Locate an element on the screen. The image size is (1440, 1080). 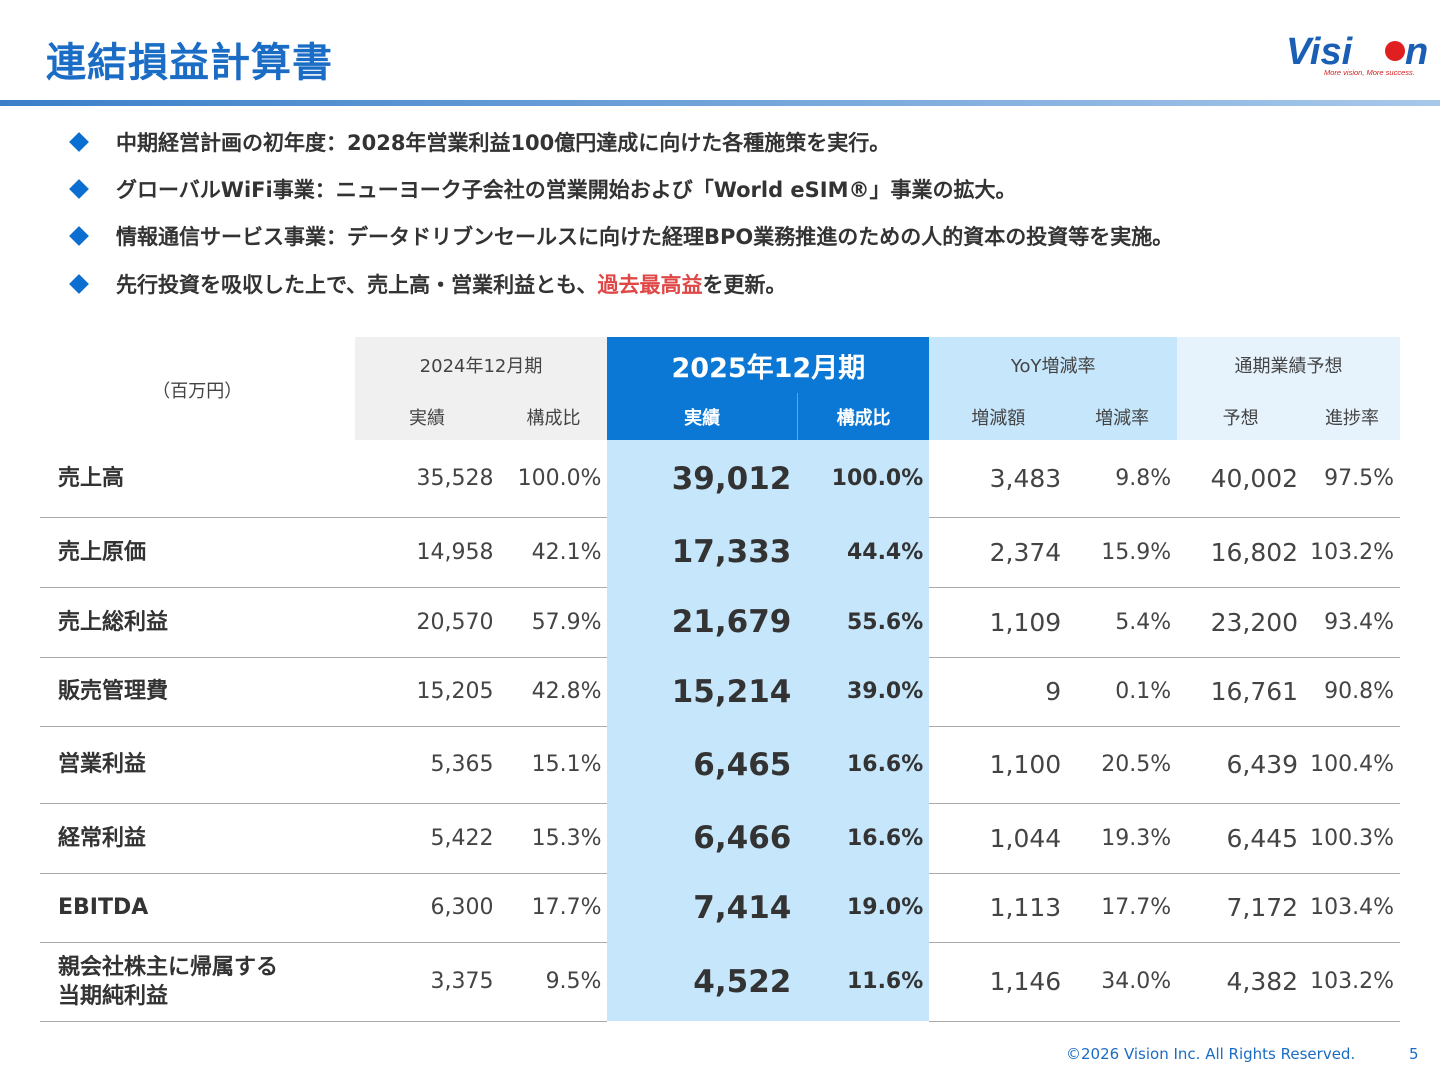
unit-label: （百万円） is located at coordinates (197, 391).